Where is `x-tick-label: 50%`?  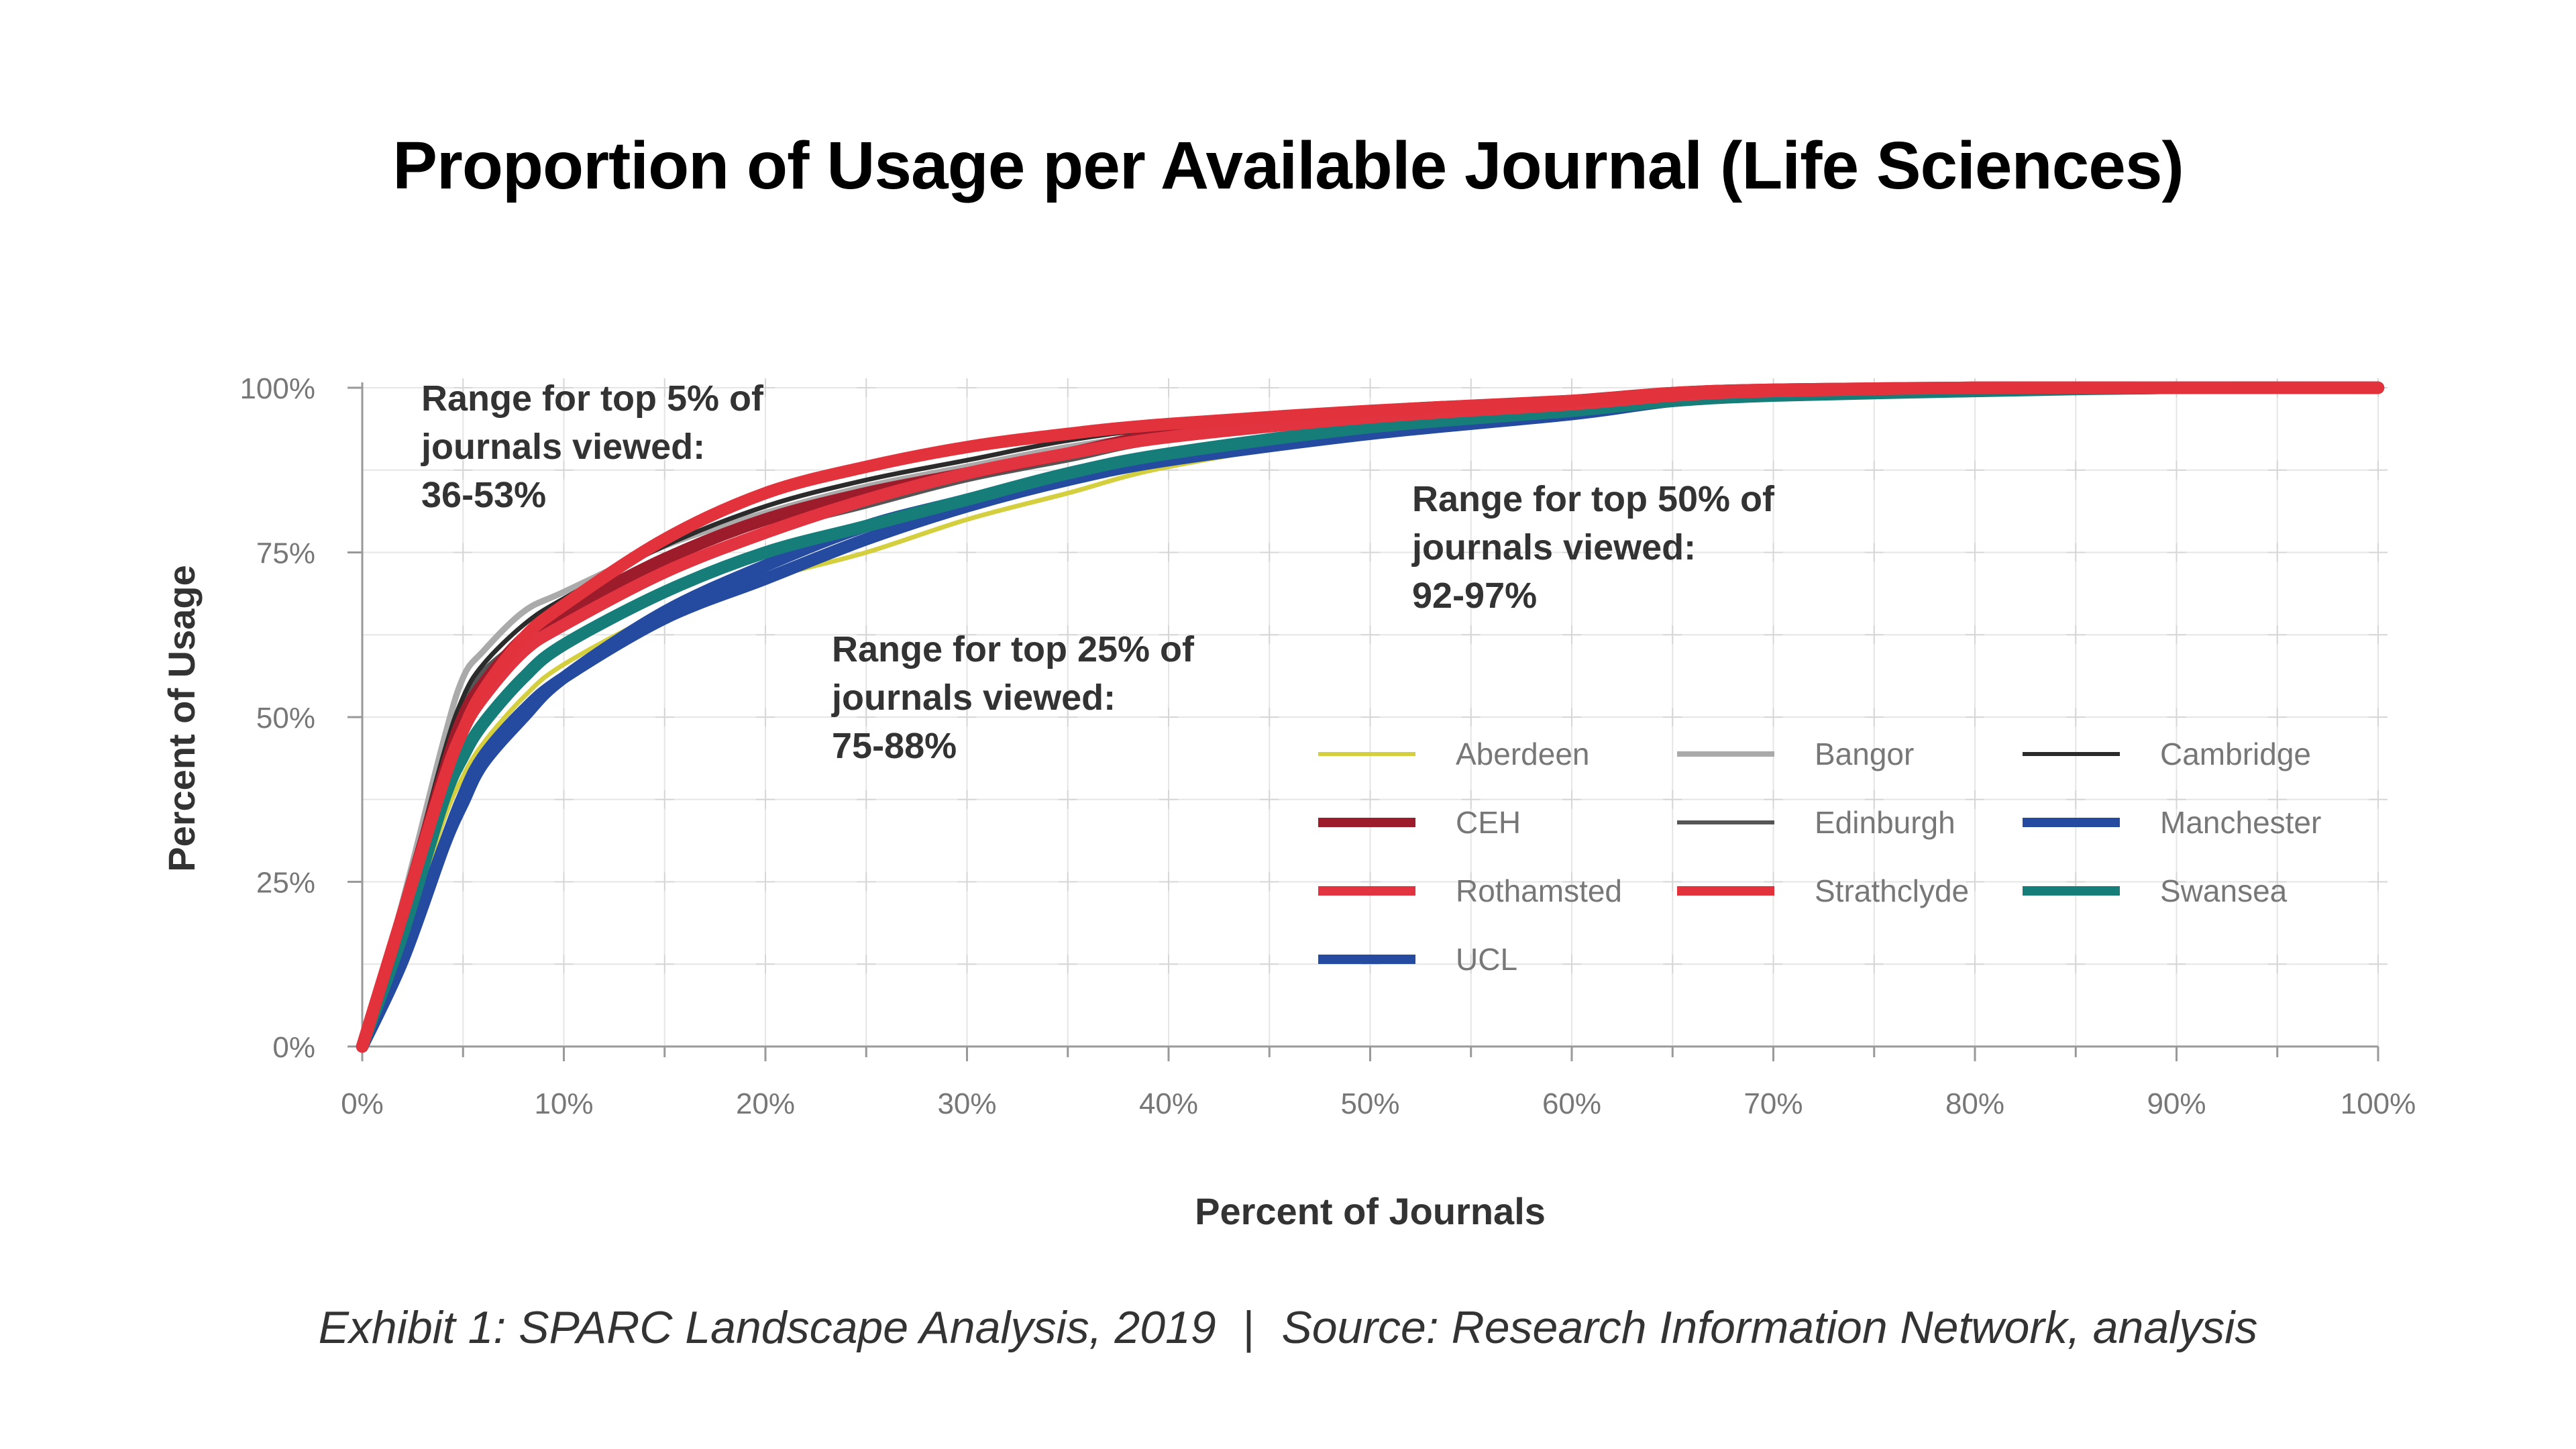 x-tick-label: 50% is located at coordinates (1369, 1103).